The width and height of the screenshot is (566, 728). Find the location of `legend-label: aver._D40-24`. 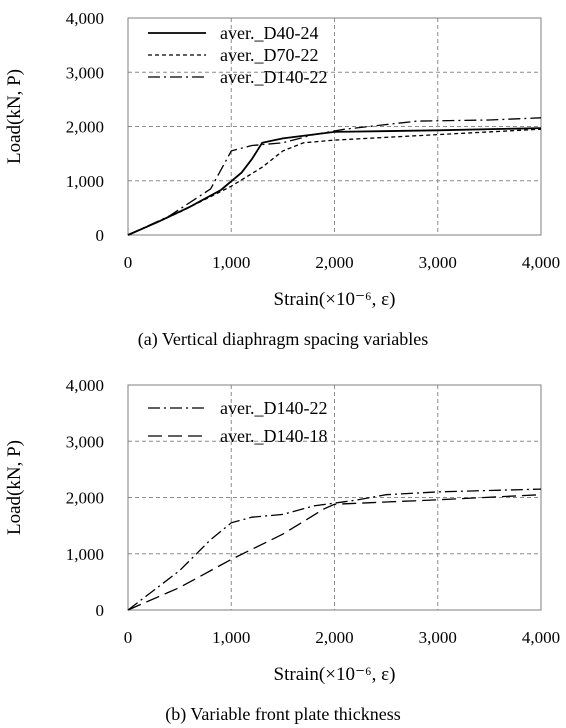

legend-label: aver._D40-24 is located at coordinates (269, 33).